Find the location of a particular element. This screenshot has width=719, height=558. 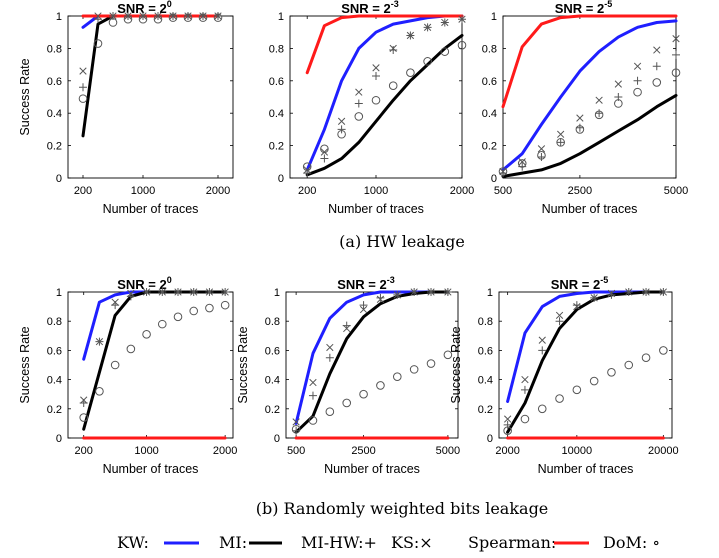

y-axis-label: Success Rate is located at coordinates (456, 364).